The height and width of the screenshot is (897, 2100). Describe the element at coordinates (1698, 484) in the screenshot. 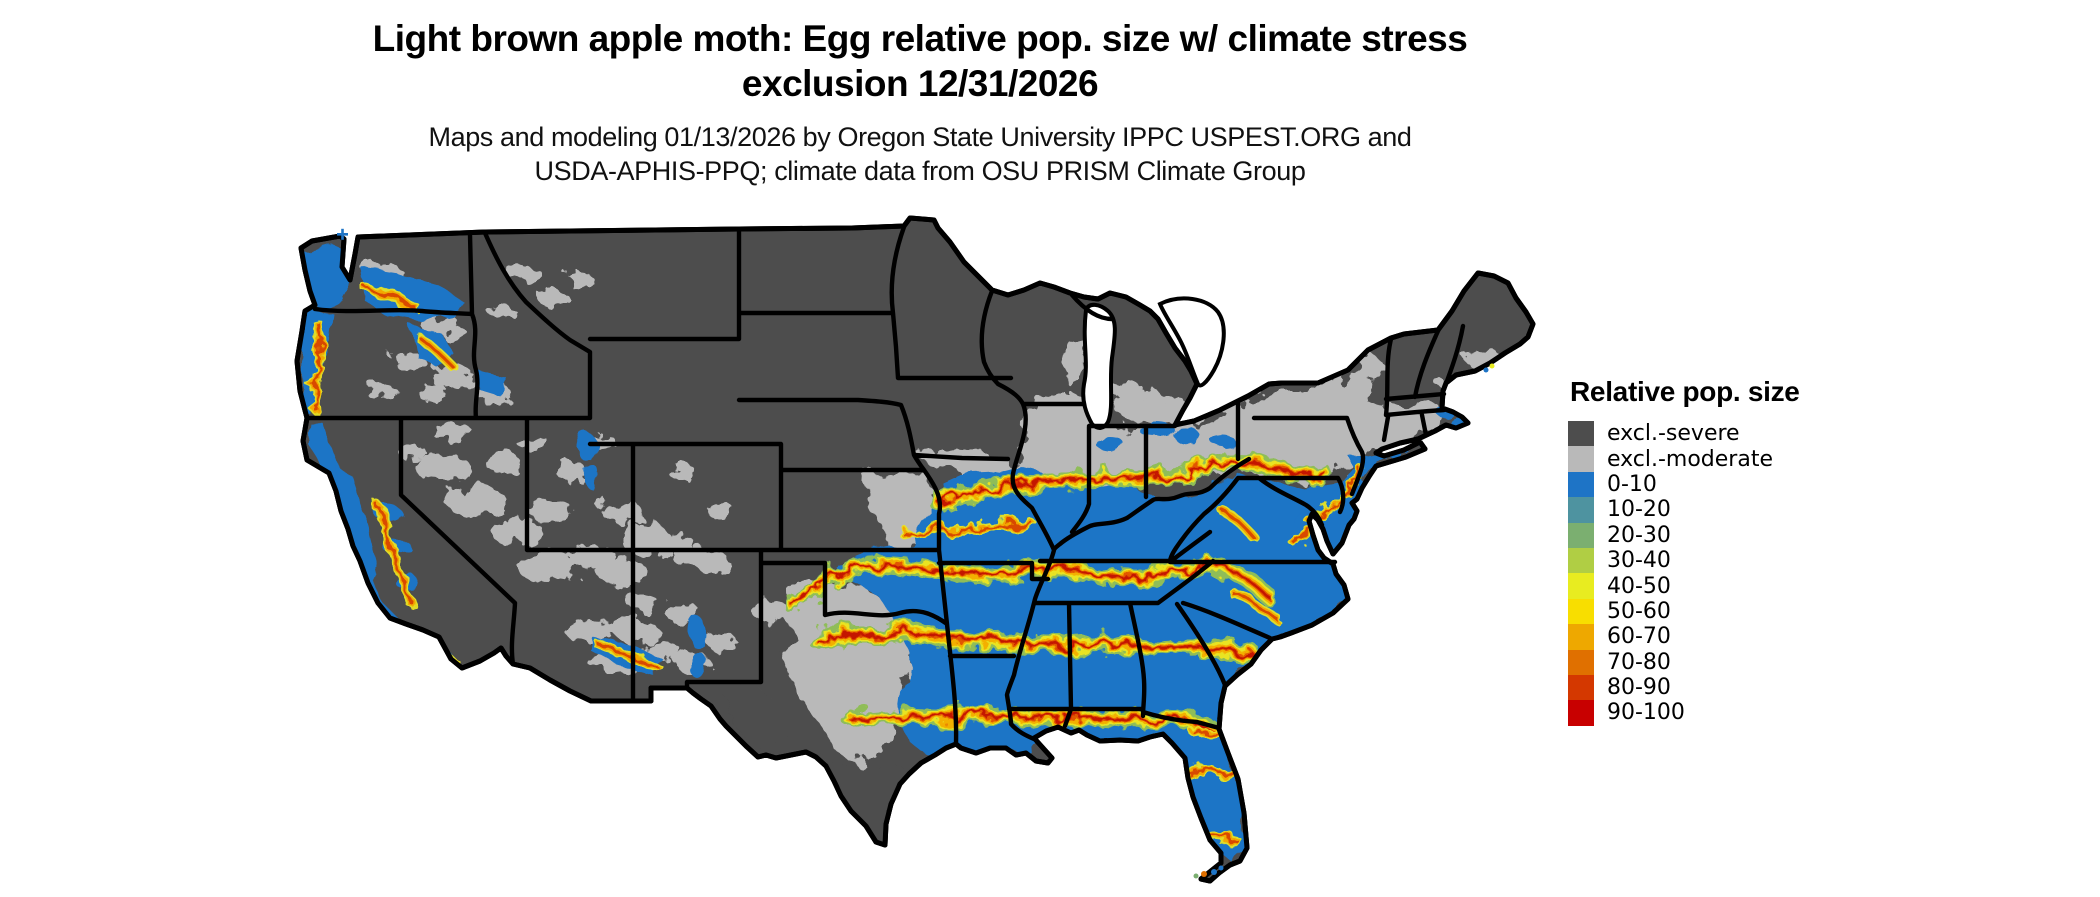

I see `legend-row: 0-10` at that location.